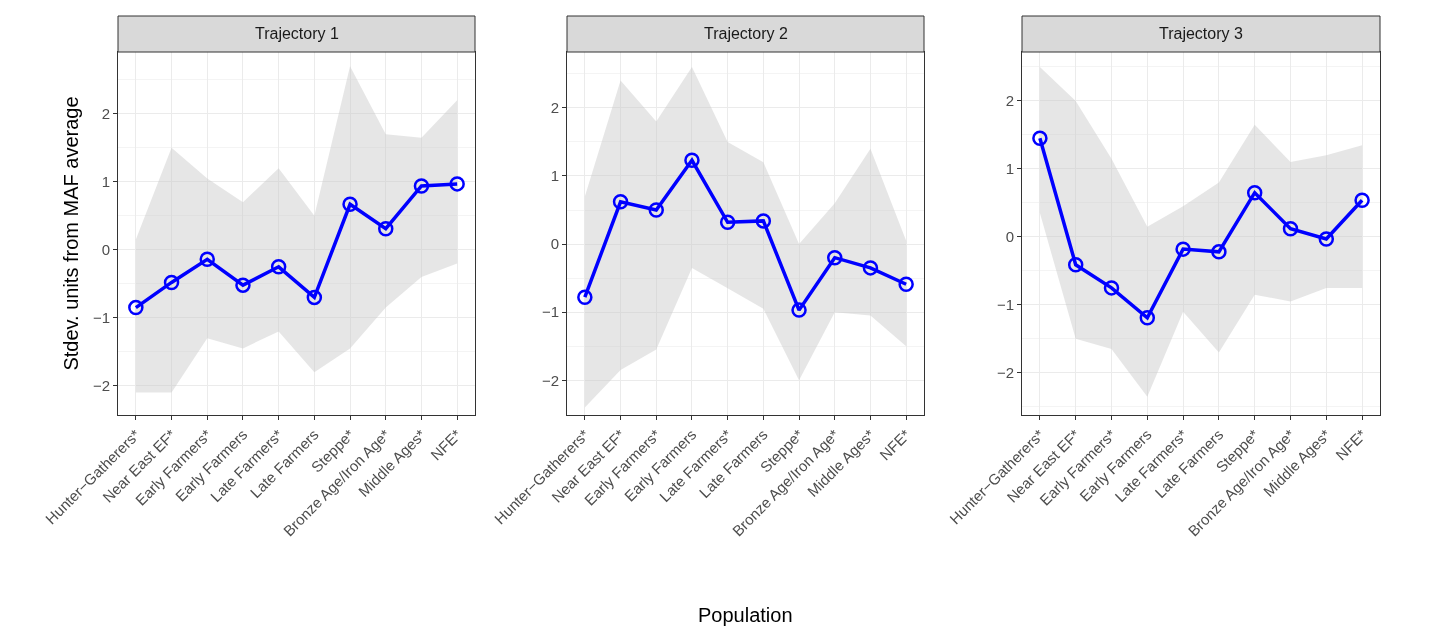 This screenshot has height=633, width=1430. Describe the element at coordinates (297, 33) in the screenshot. I see `chart-title: Trajectory 1` at that location.